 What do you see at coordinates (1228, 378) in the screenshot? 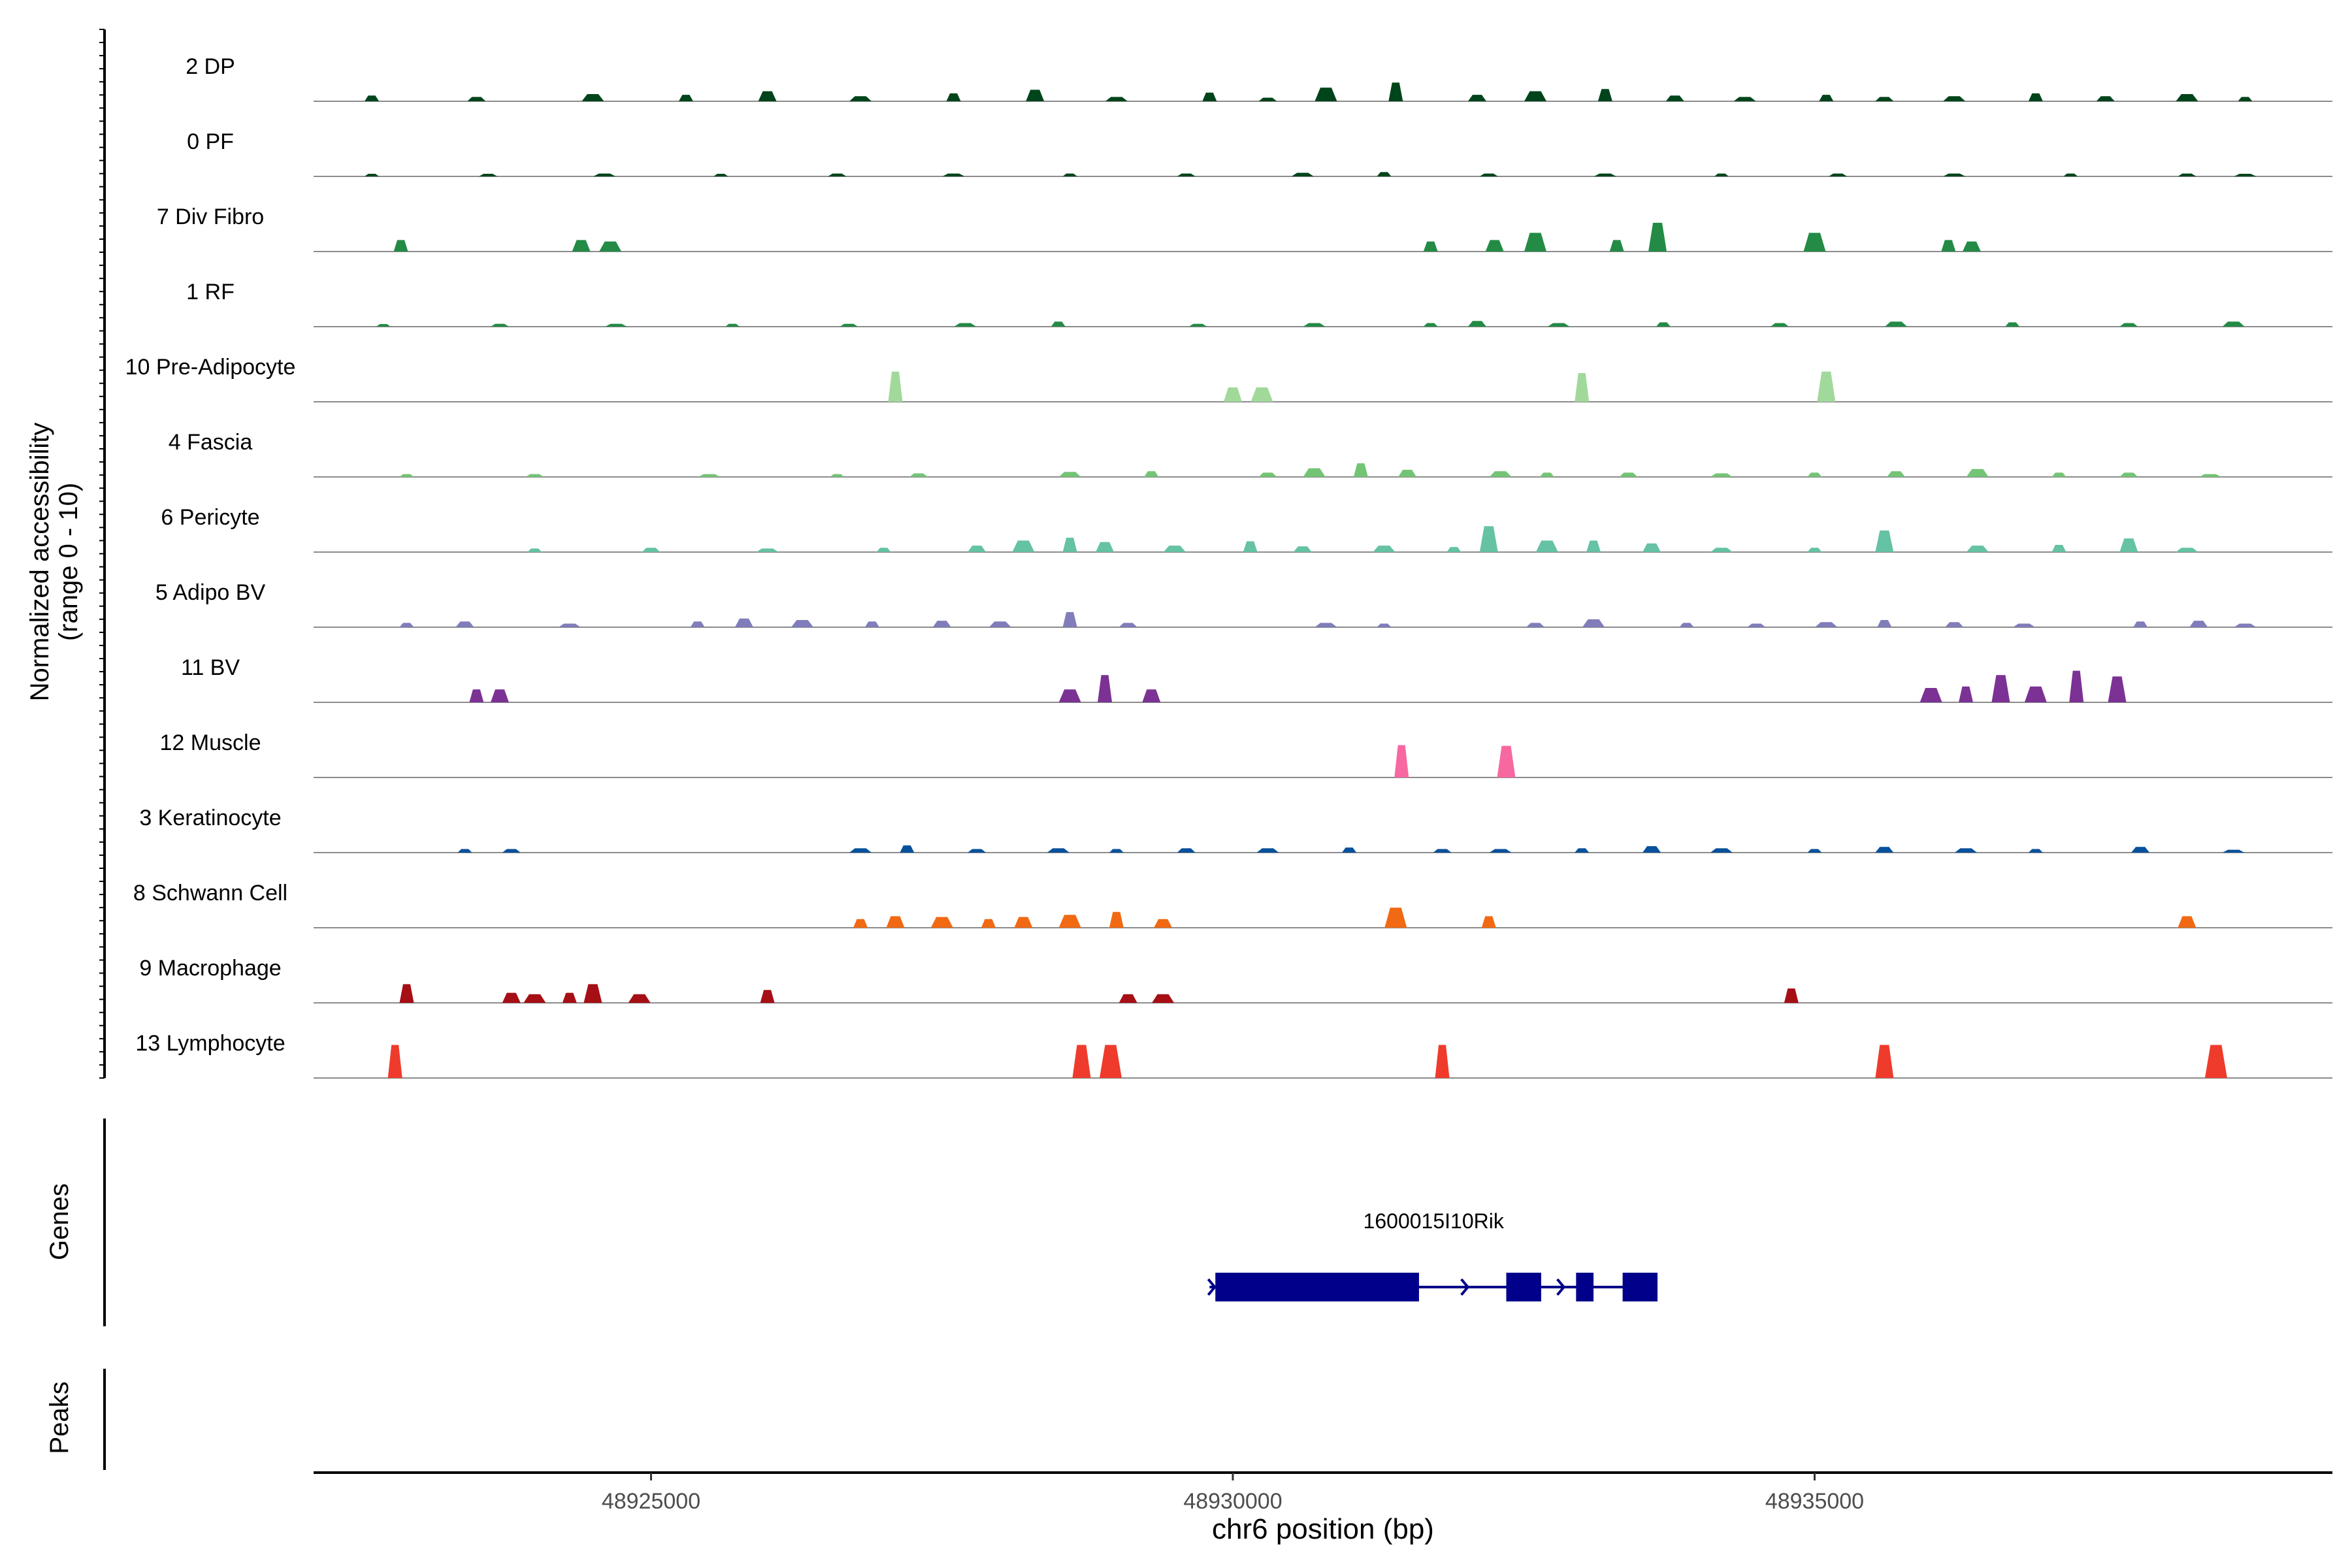
I see `track-10-pre-adipocyte: 10 Pre-Adipocyte` at bounding box center [1228, 378].